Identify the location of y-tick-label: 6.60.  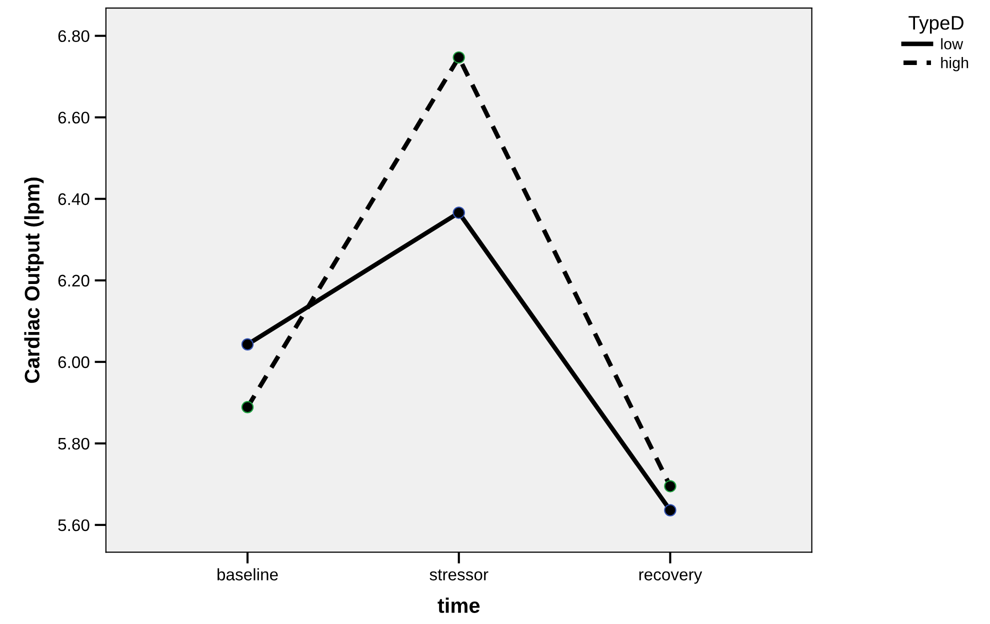
(74, 118).